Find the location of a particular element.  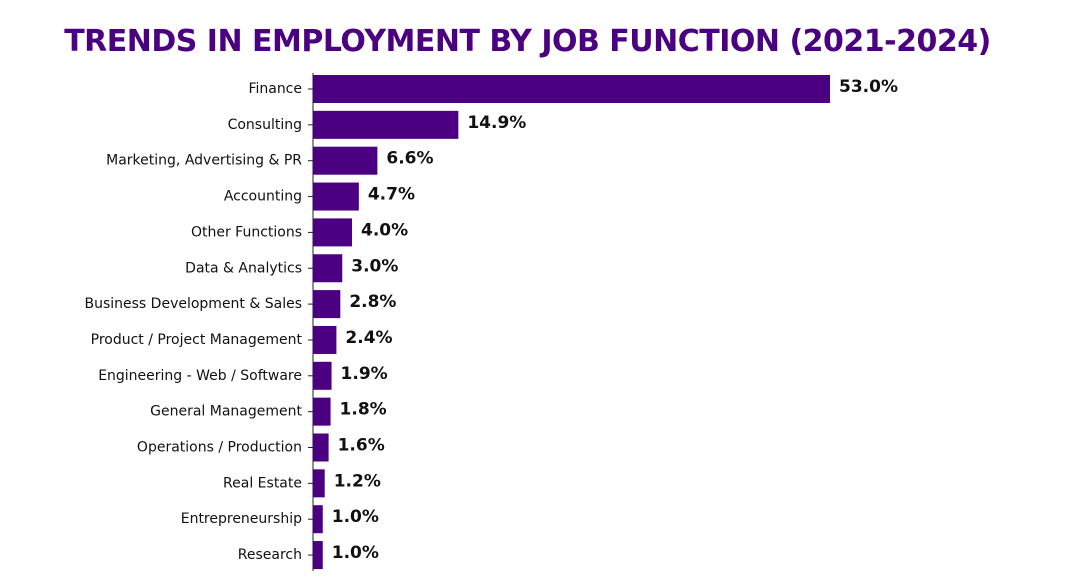

value-label-finance: 53.0% is located at coordinates (868, 87).